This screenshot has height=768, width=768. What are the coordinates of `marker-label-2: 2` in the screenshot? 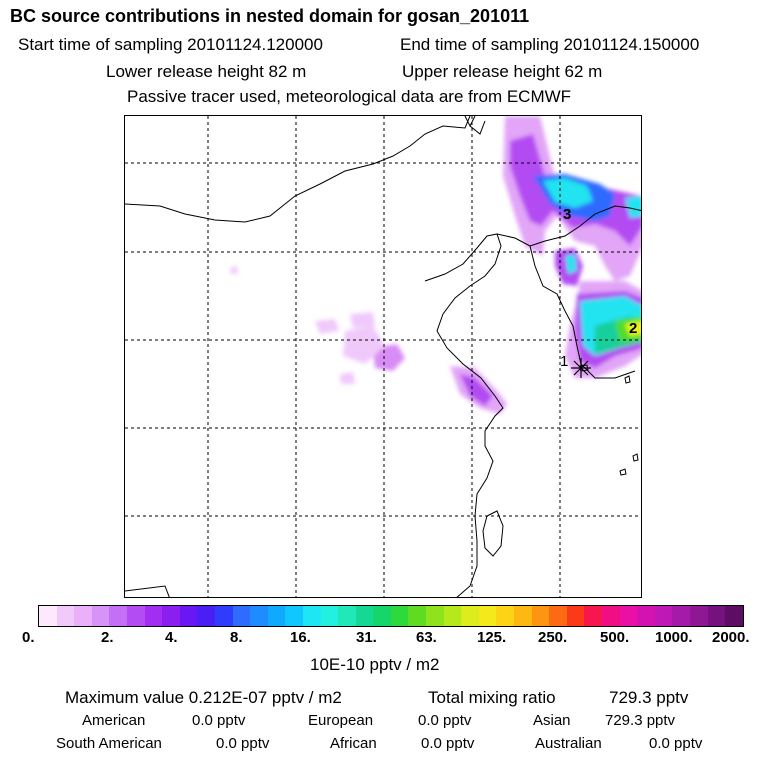 It's located at (633, 328).